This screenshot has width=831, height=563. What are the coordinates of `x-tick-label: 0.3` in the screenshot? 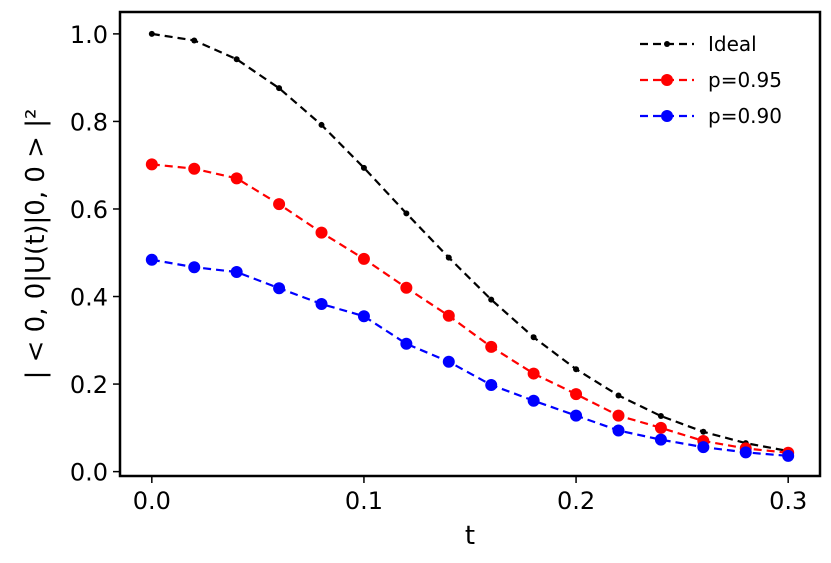 It's located at (788, 501).